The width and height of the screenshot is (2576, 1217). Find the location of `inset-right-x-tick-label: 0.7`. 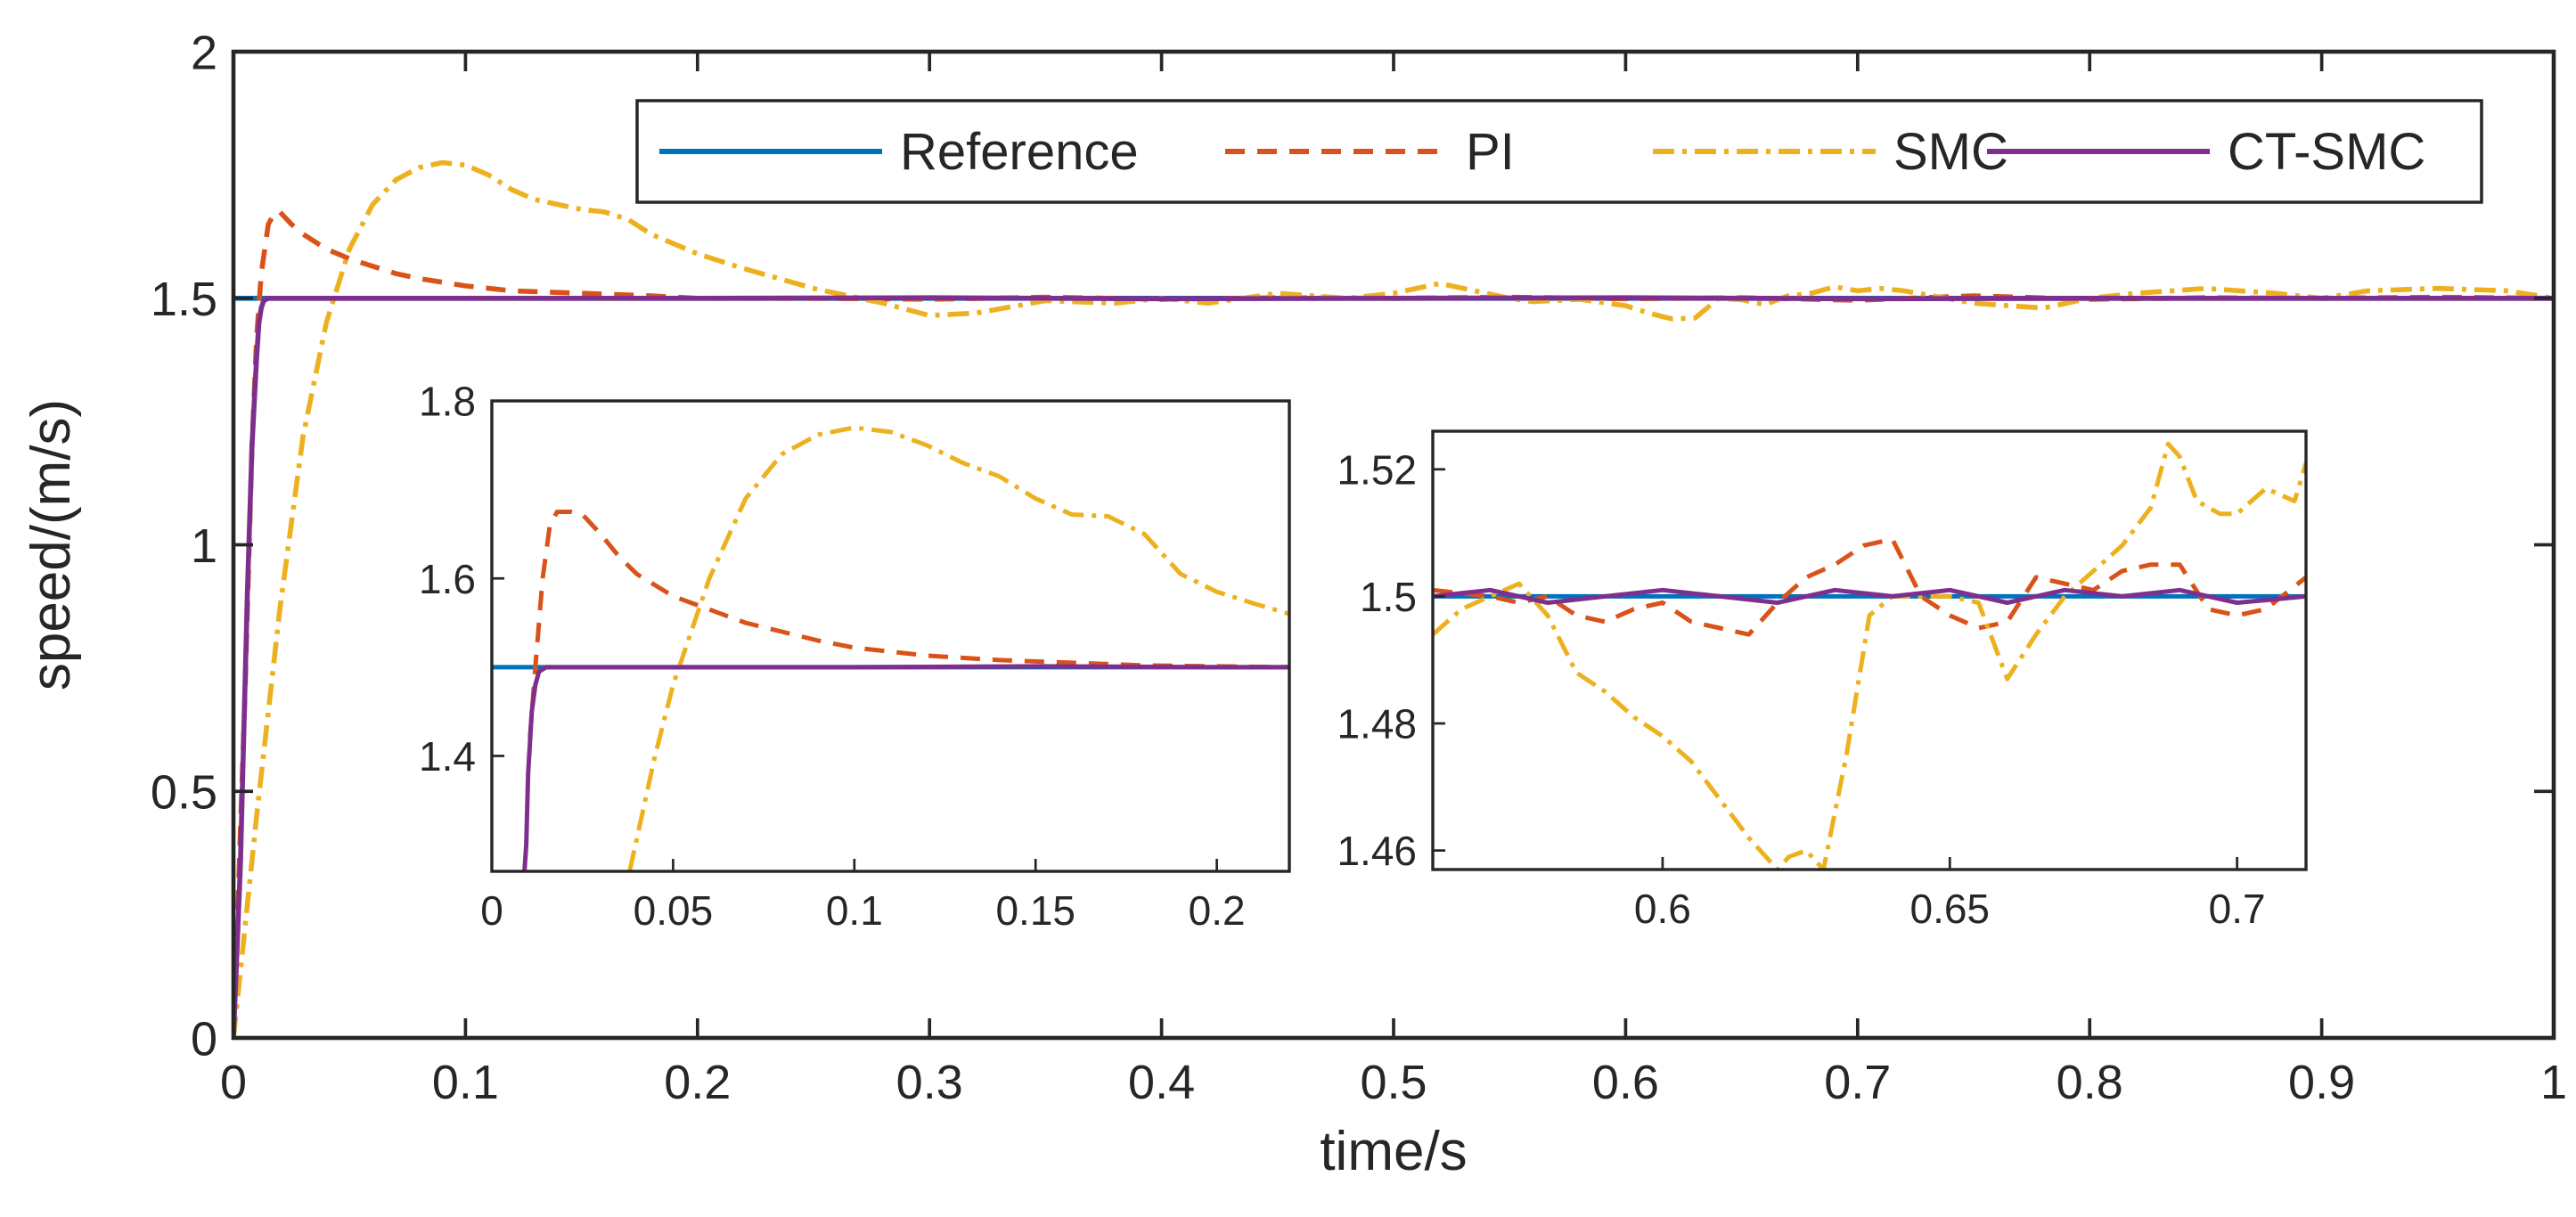

inset-right-x-tick-label: 0.7 is located at coordinates (2237, 909).